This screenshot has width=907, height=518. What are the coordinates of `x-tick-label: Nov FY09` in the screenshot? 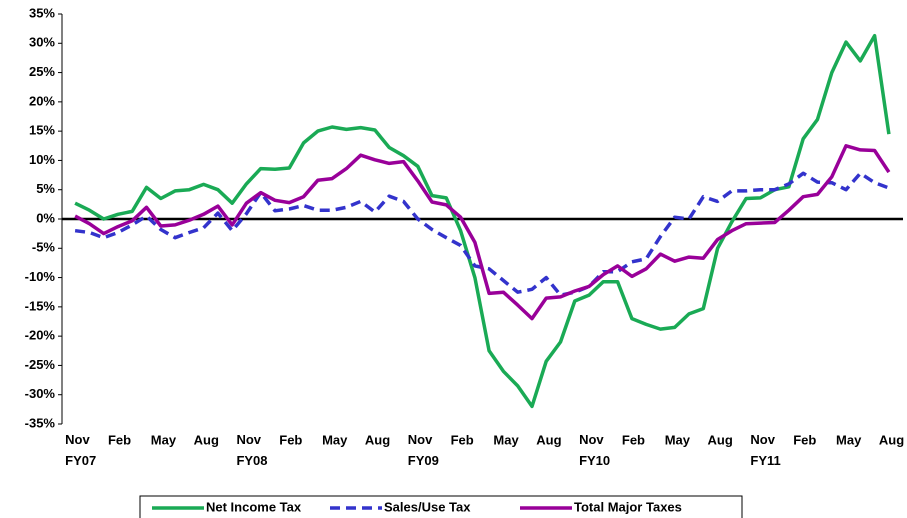 It's located at (423, 450).